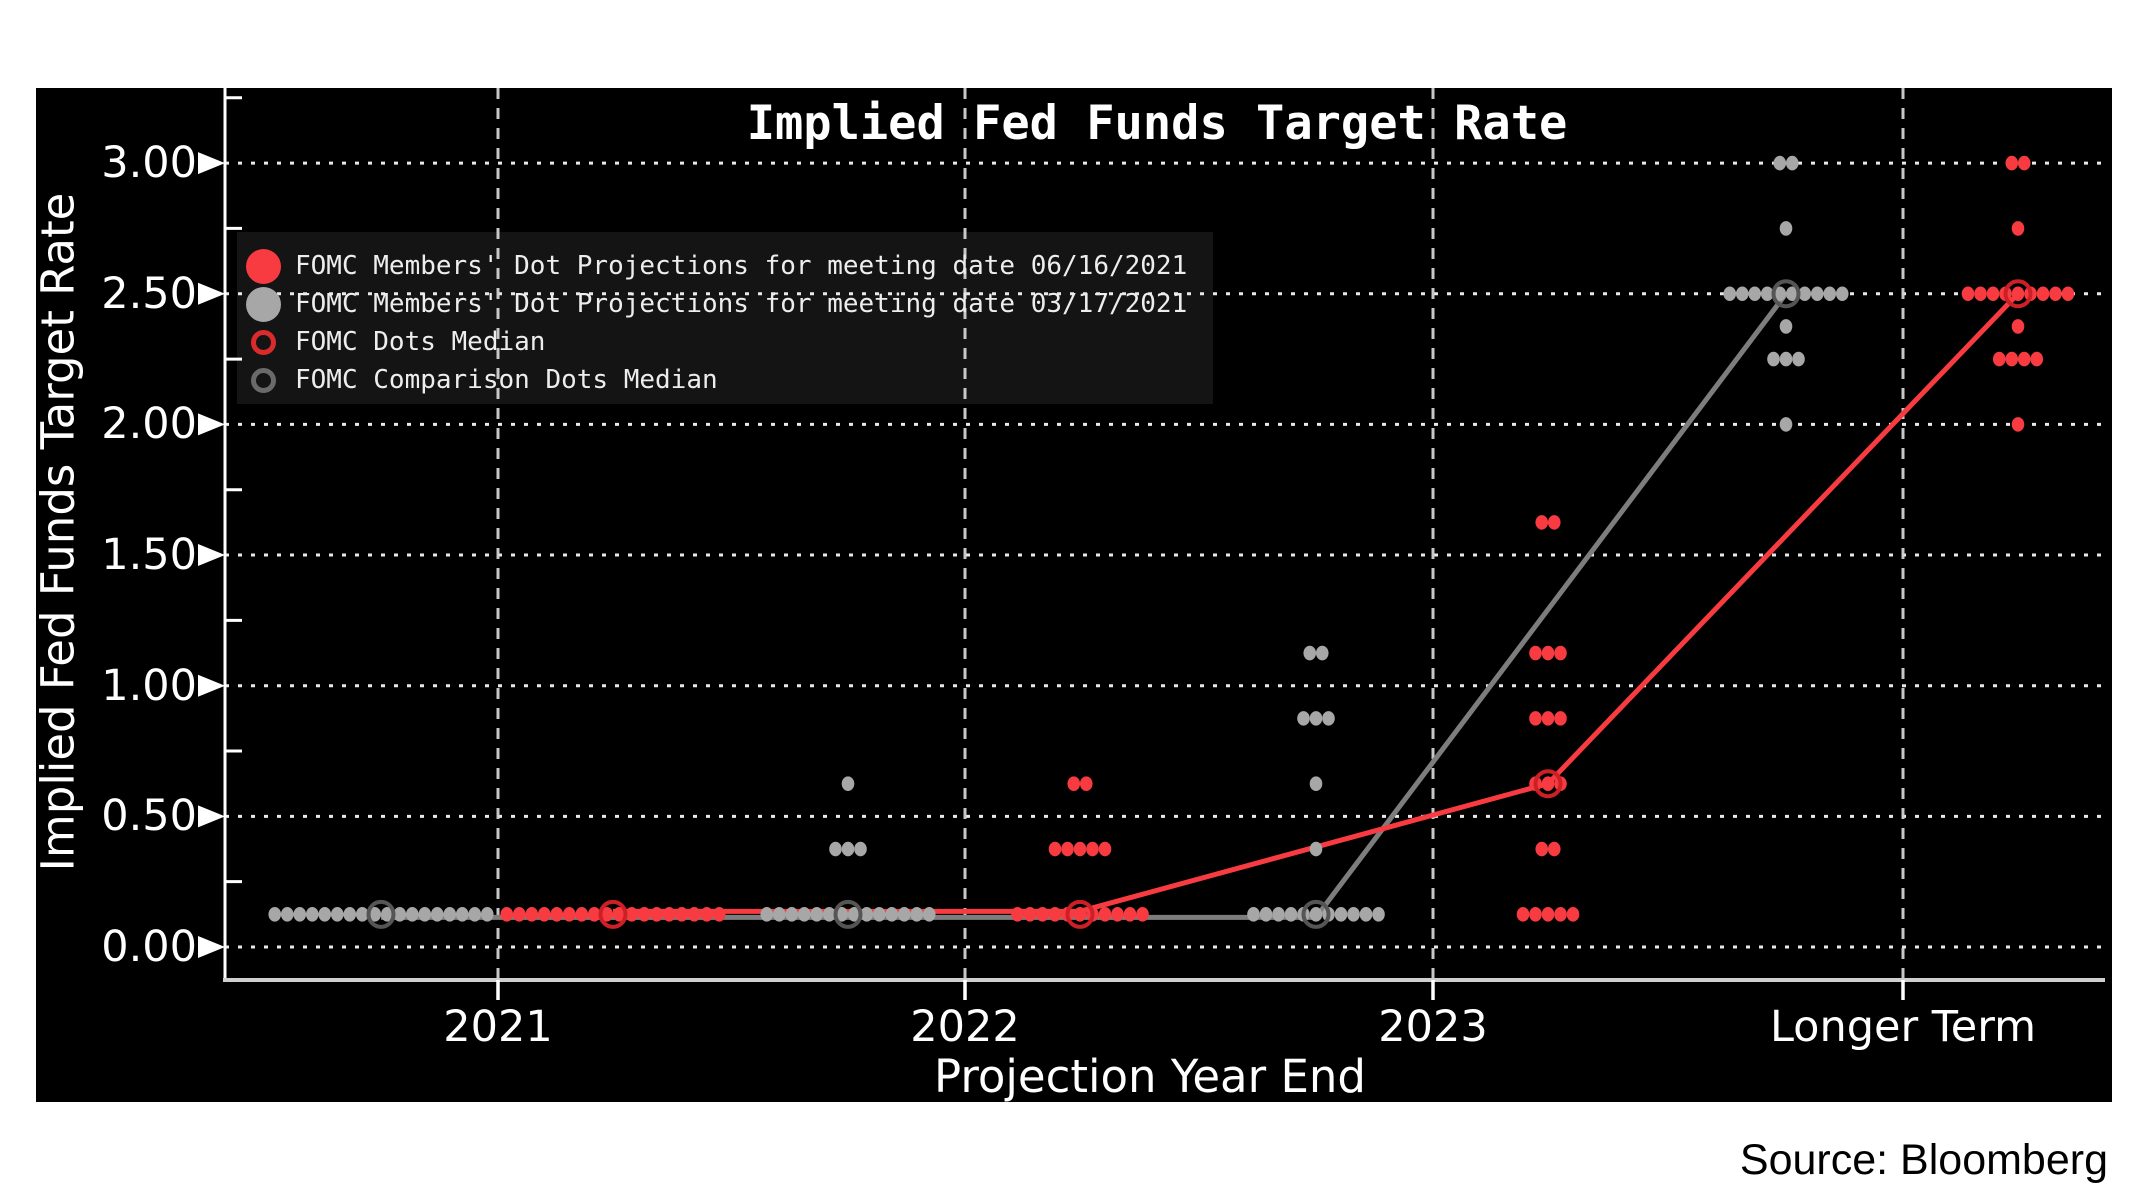 The height and width of the screenshot is (1198, 2142). What do you see at coordinates (263, 380) in the screenshot?
I see `median-ring-marker-icon` at bounding box center [263, 380].